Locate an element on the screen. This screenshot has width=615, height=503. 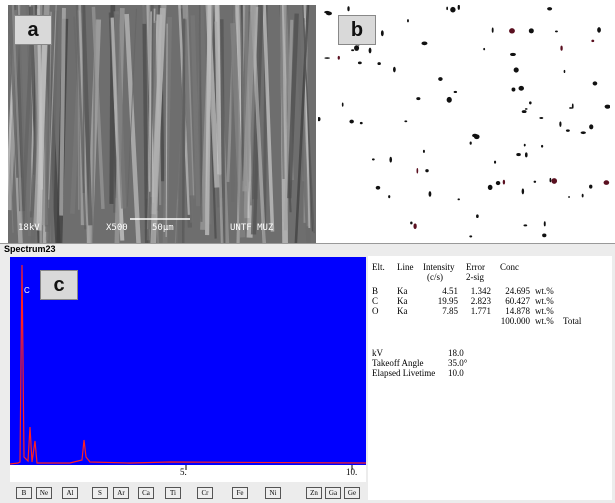
setting-value: 35.0° is located at coordinates (458, 363).